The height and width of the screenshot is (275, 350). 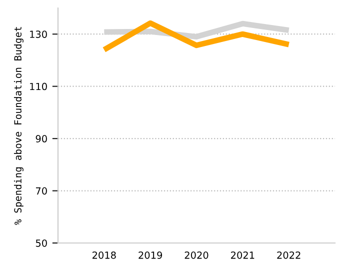 What do you see at coordinates (150, 255) in the screenshot?
I see `x-tick-label: 2019` at bounding box center [150, 255].